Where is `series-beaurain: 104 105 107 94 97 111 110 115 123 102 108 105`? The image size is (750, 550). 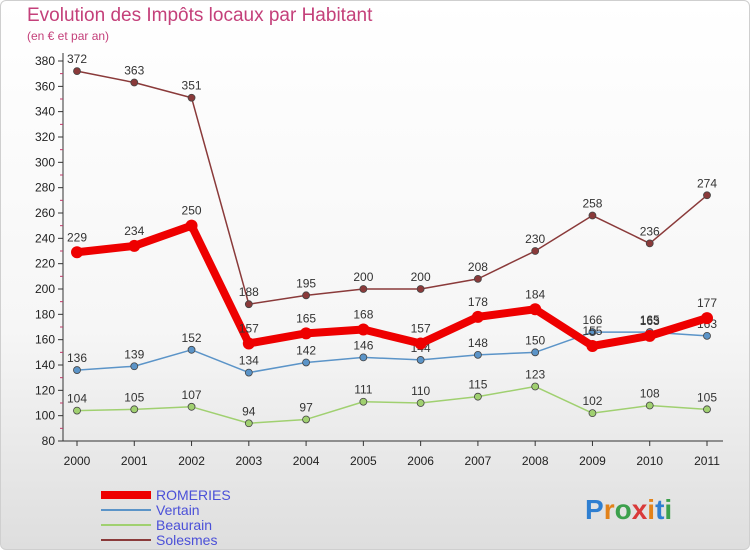
series-beaurain: 104 105 107 94 97 111 110 115 123 102 108 105 is located at coordinates (392, 398).